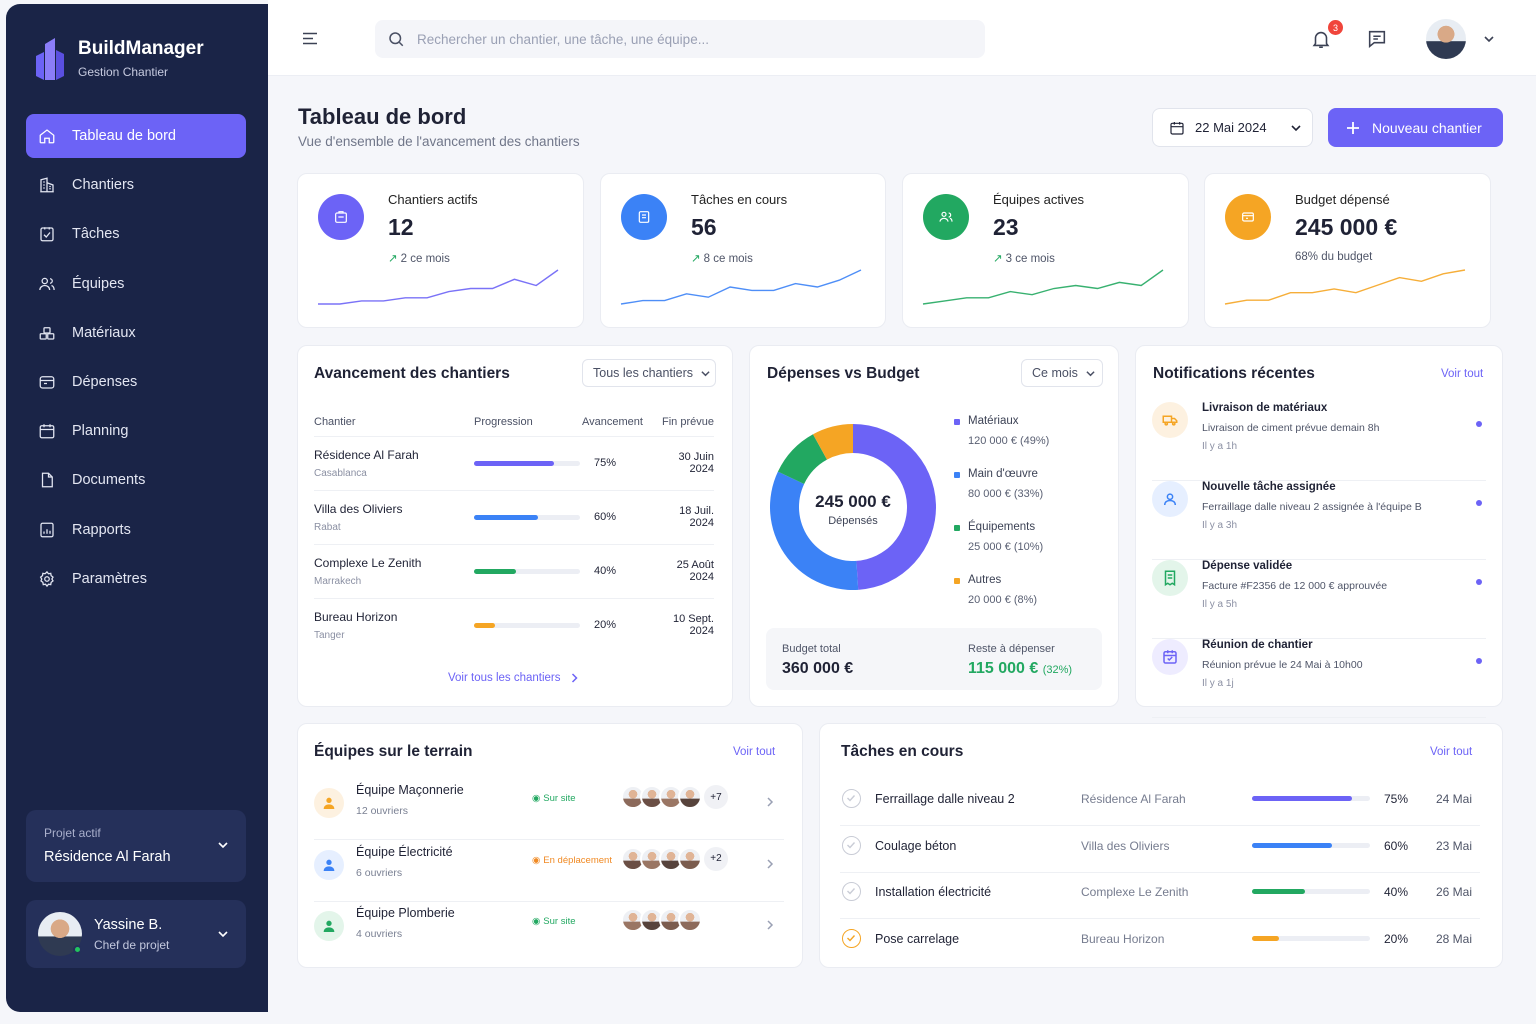 This screenshot has width=1536, height=1024. I want to click on topbar: 3, so click(902, 38).